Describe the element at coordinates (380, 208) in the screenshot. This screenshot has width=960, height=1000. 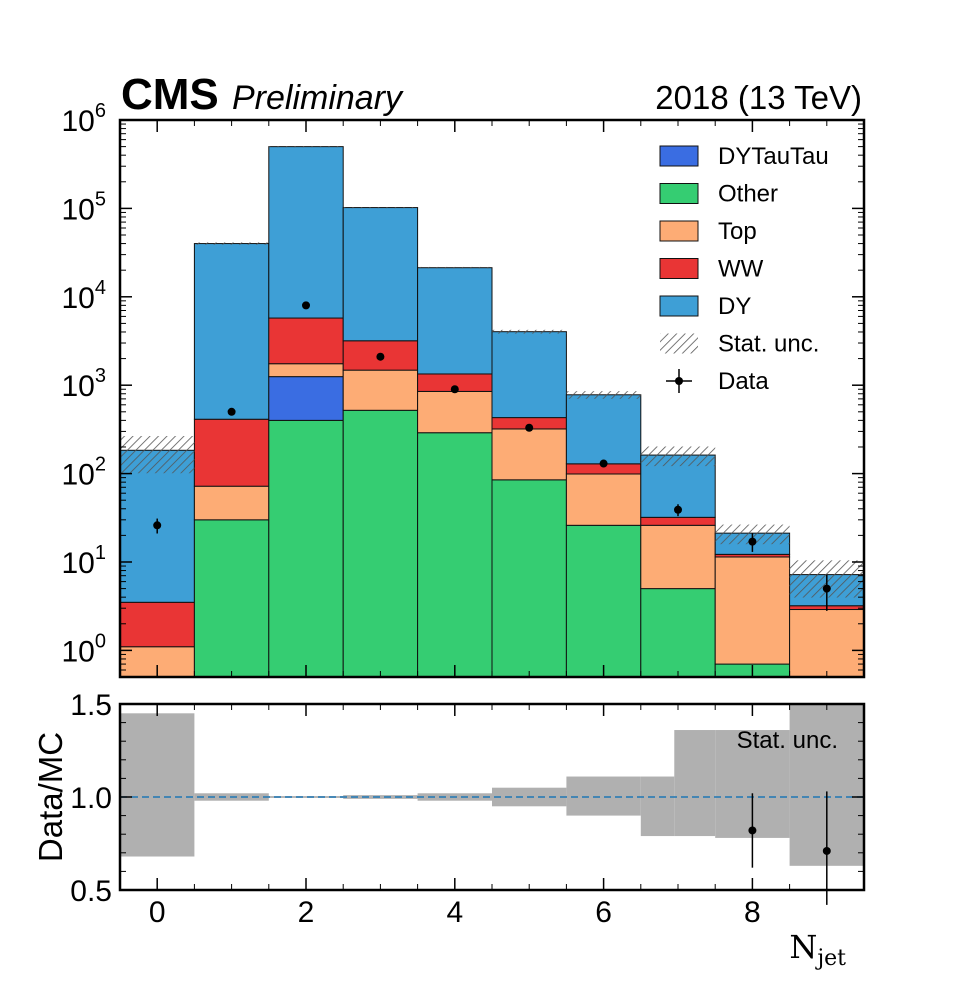
I see `stat-unc-bin3` at that location.